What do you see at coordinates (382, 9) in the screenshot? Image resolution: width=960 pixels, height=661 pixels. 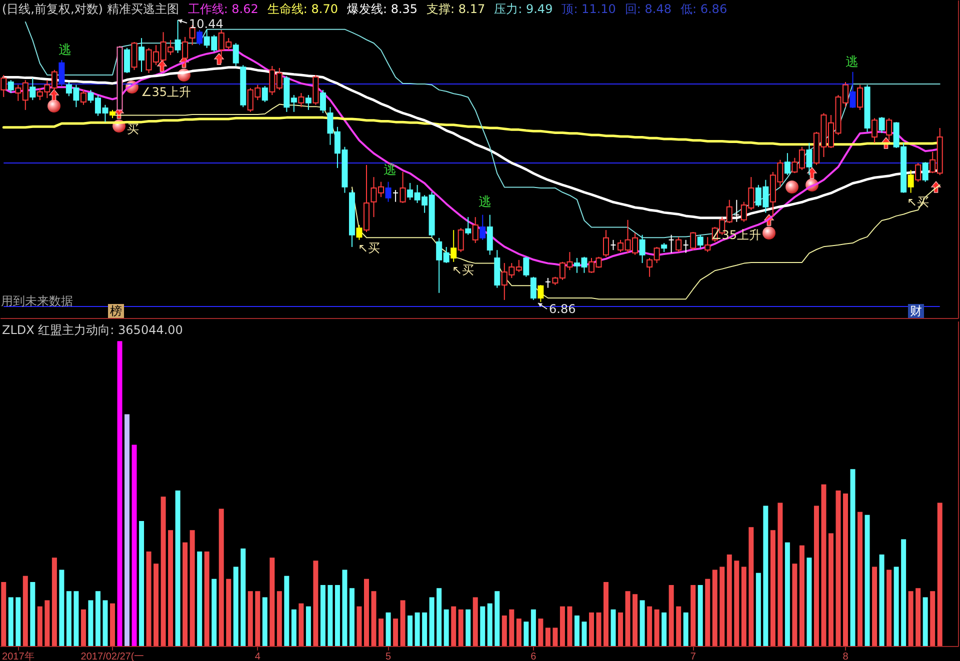 I see `text: 爆发线: 8.35` at bounding box center [382, 9].